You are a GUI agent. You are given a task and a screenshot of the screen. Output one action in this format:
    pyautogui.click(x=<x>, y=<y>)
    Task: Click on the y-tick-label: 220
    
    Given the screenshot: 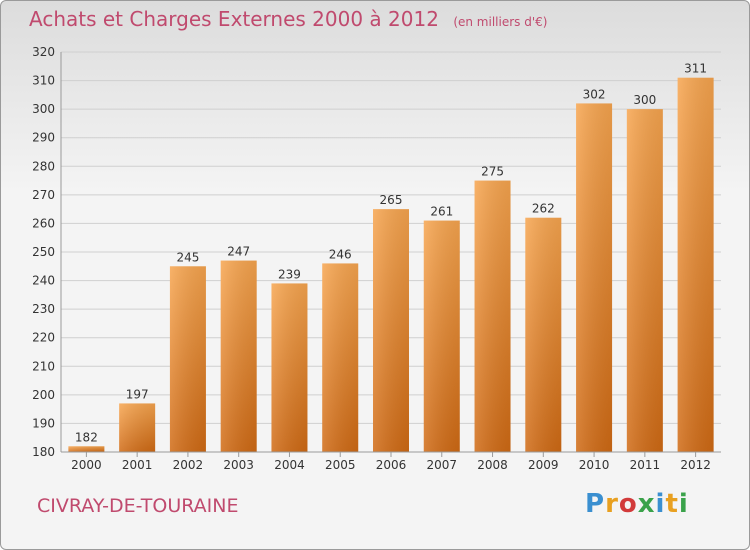 What is the action you would take?
    pyautogui.click(x=43, y=338)
    